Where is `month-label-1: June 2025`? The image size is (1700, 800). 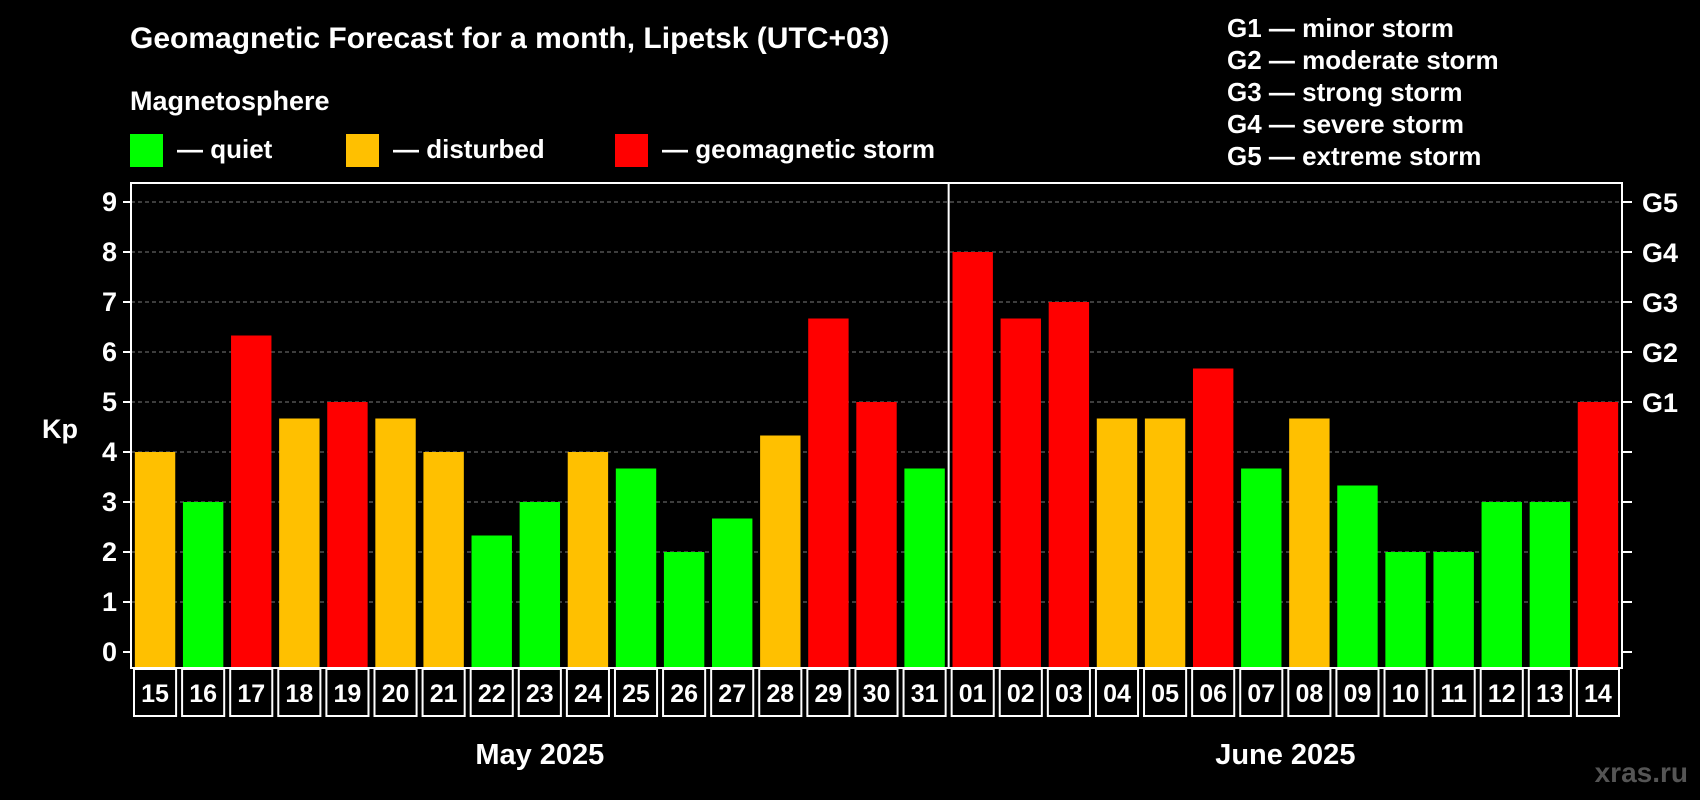
month-label-1: June 2025 is located at coordinates (1285, 755).